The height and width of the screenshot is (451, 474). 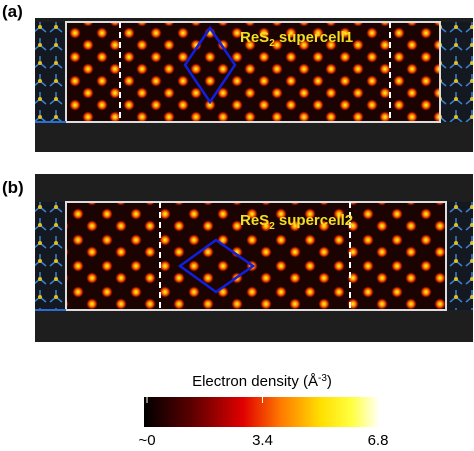 I want to click on panel-title: ReS2 supercell1, so click(x=296, y=39).